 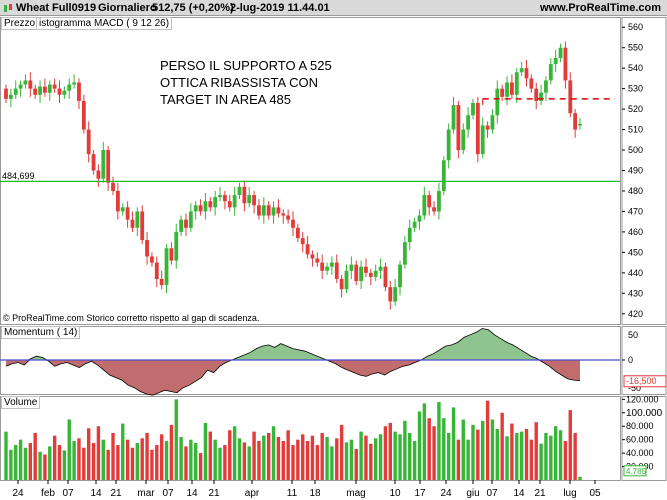 I want to click on price-tick-label: 460, so click(x=635, y=232).